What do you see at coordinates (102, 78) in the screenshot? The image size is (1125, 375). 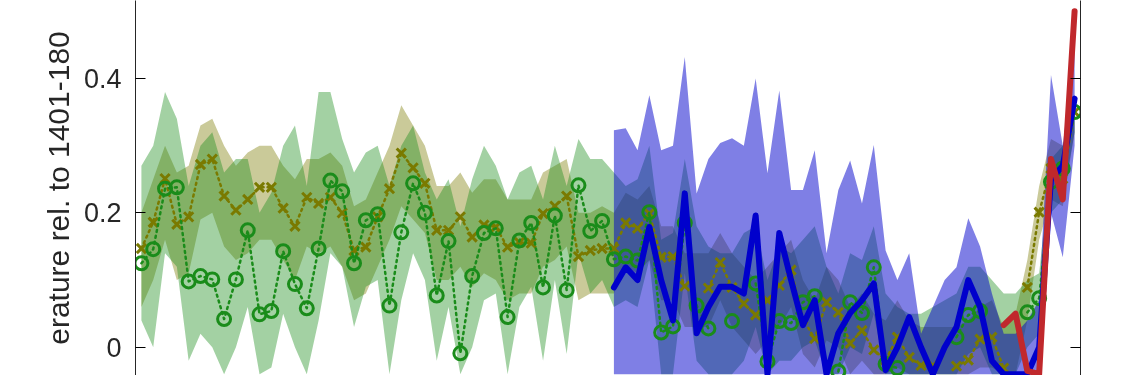 I see `y-tick-label: 0.4` at bounding box center [102, 78].